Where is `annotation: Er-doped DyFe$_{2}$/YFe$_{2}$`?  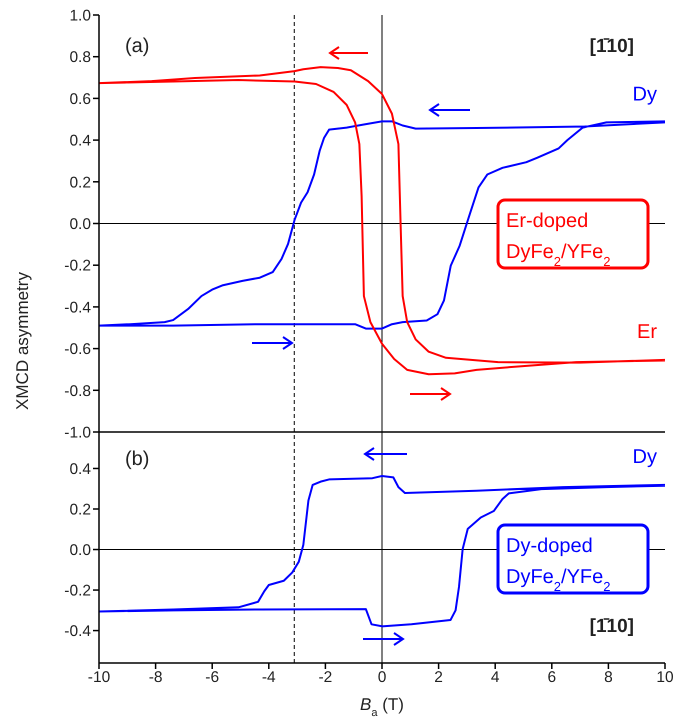 annotation: Er-doped DyFe$_{2}$/YFe$_{2}$ is located at coordinates (558, 239).